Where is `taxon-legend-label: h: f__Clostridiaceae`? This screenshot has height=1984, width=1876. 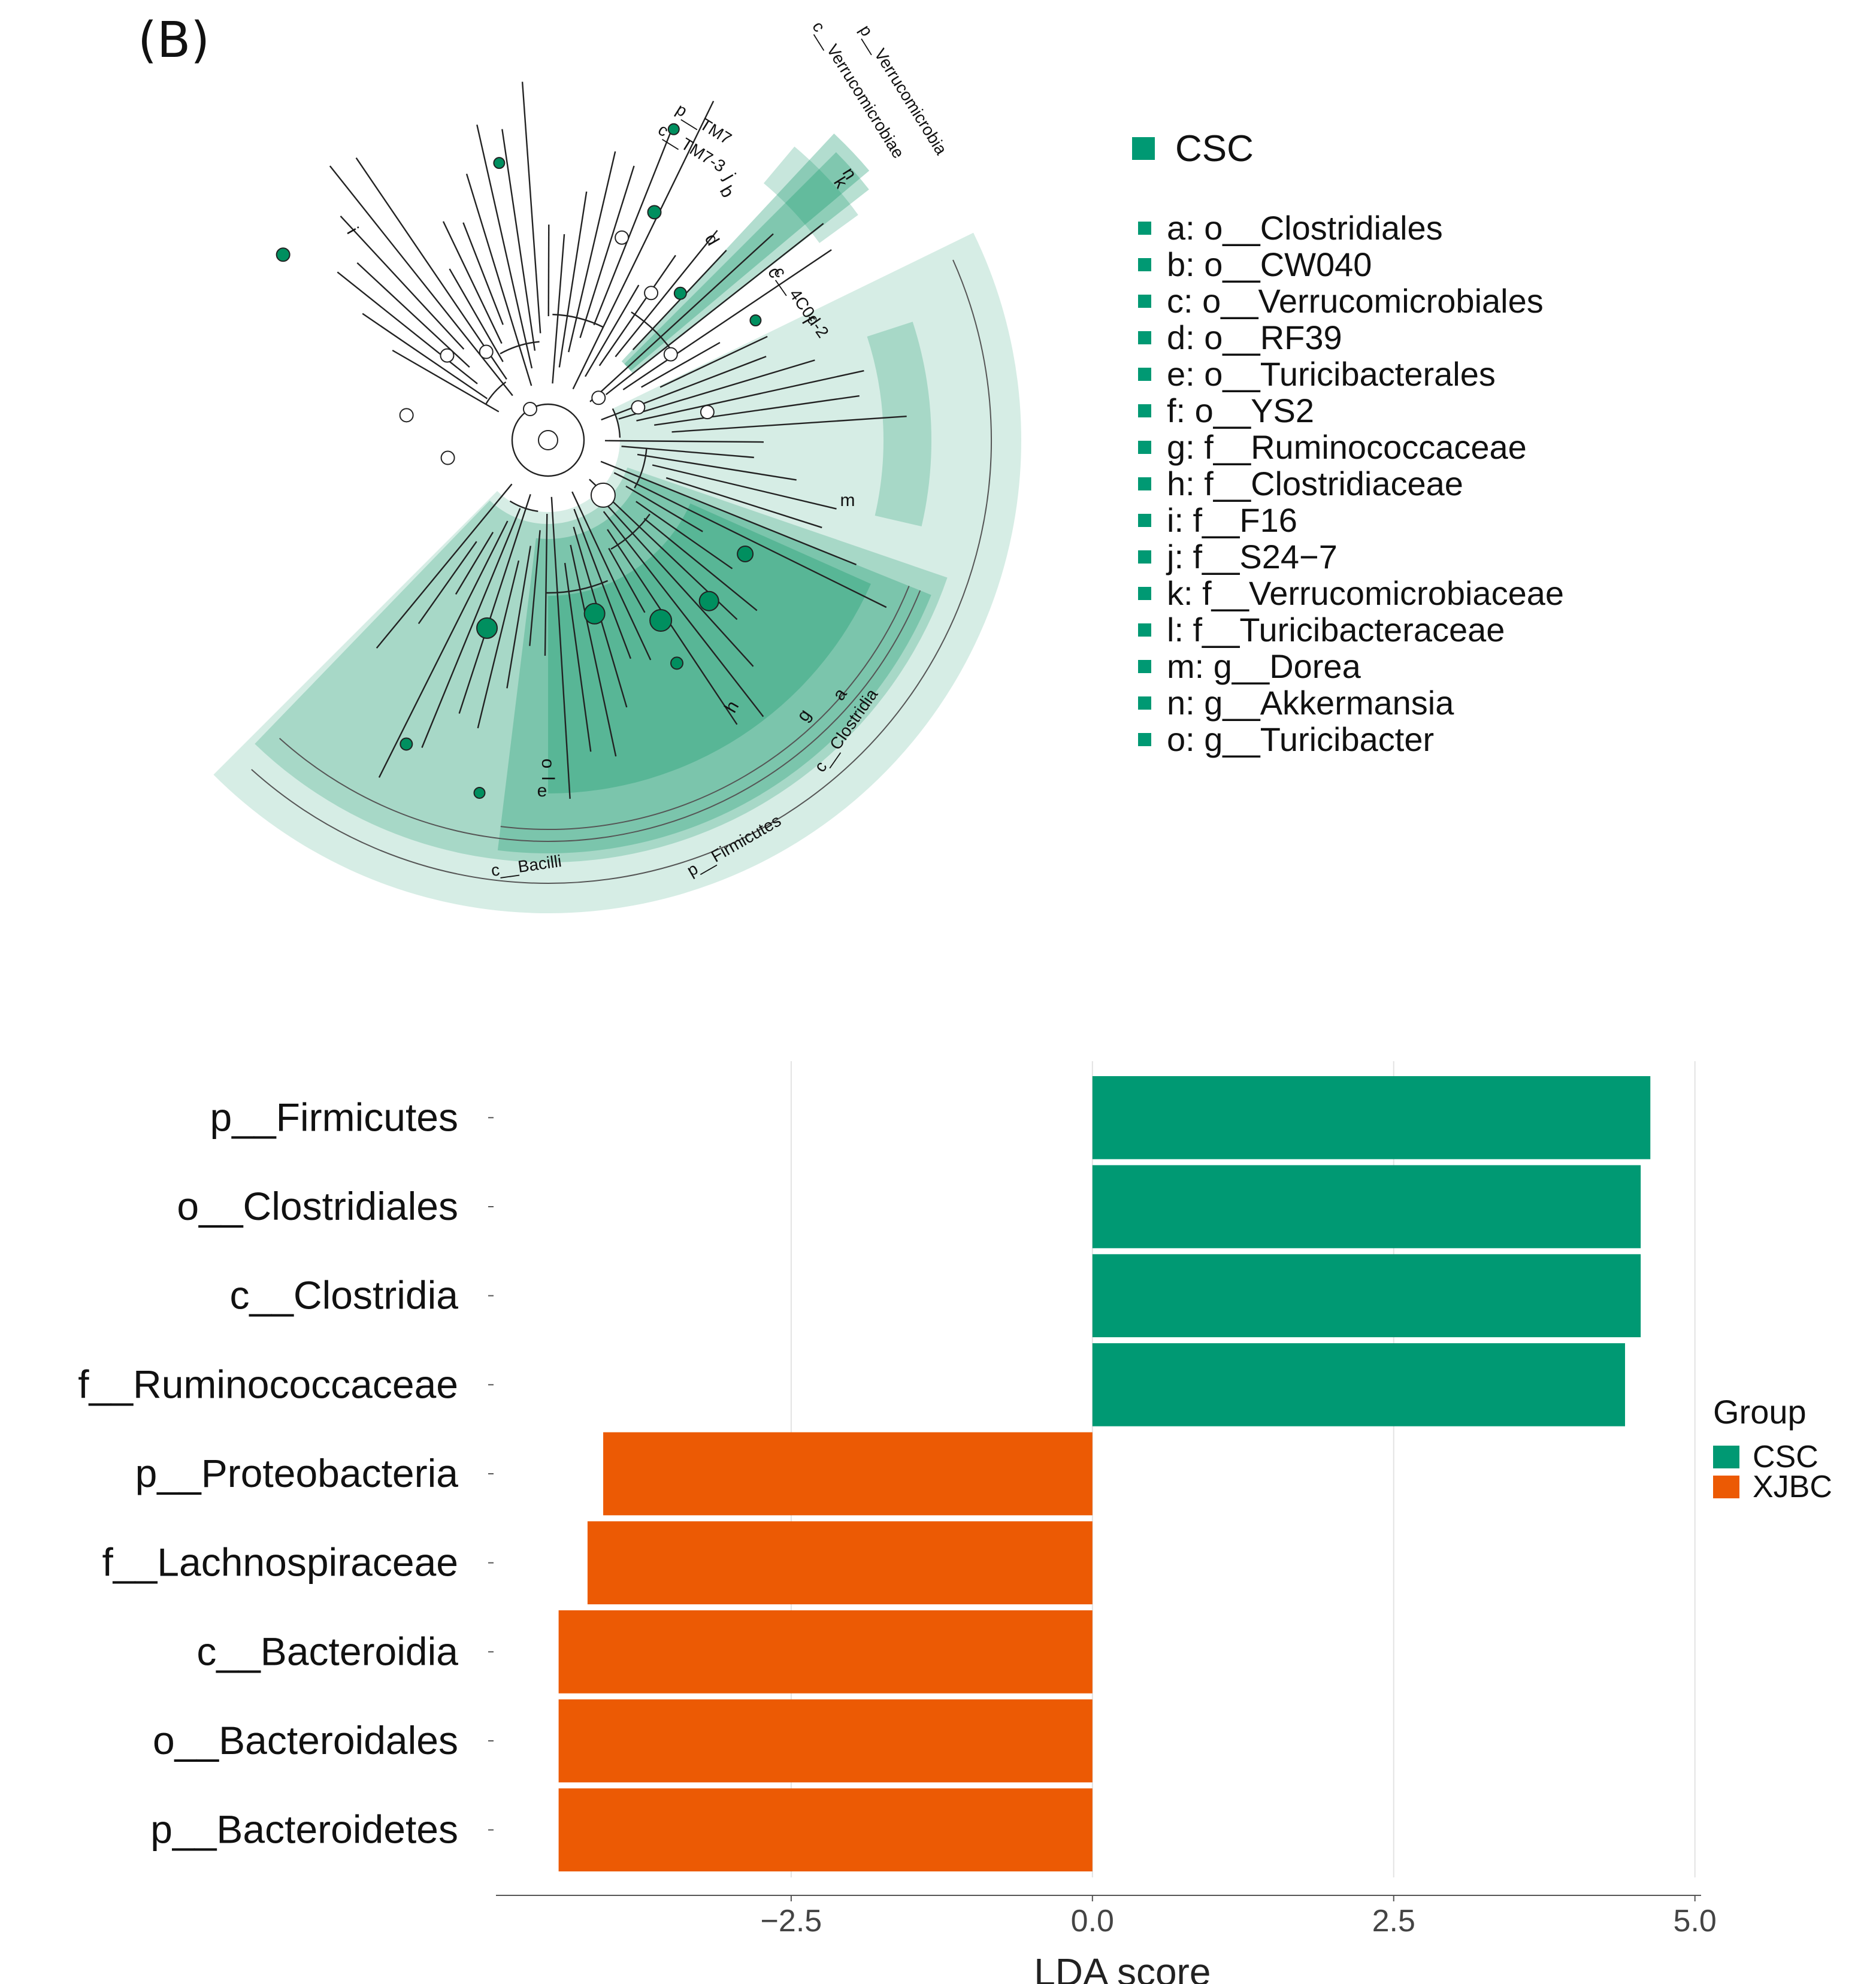 taxon-legend-label: h: f__Clostridiaceae is located at coordinates (1315, 484).